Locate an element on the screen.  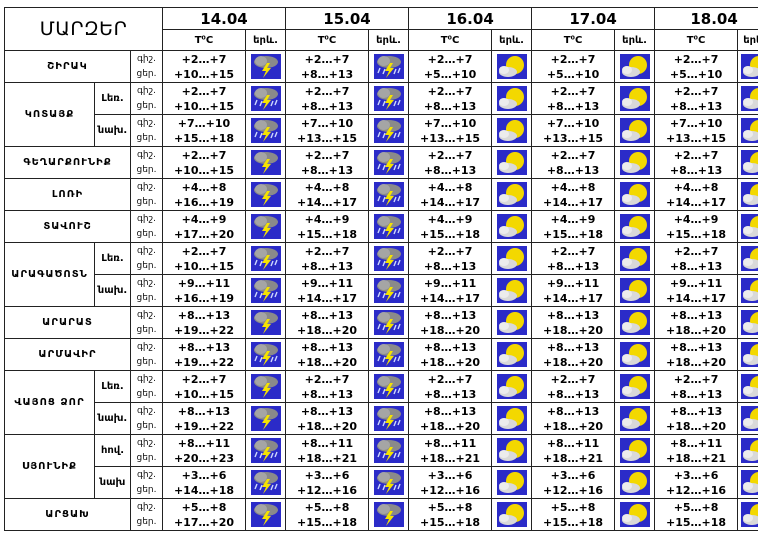
region-name: ԱՐՑԱԽ is located at coordinates (67, 514).